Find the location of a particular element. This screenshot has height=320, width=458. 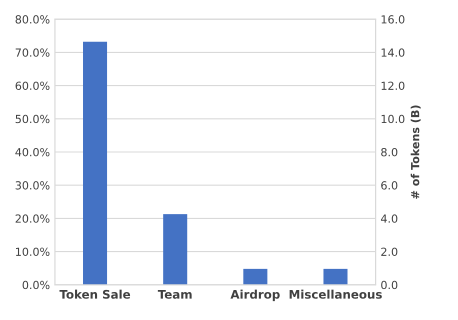

y2-tick-label: 12.0 is located at coordinates (393, 86).